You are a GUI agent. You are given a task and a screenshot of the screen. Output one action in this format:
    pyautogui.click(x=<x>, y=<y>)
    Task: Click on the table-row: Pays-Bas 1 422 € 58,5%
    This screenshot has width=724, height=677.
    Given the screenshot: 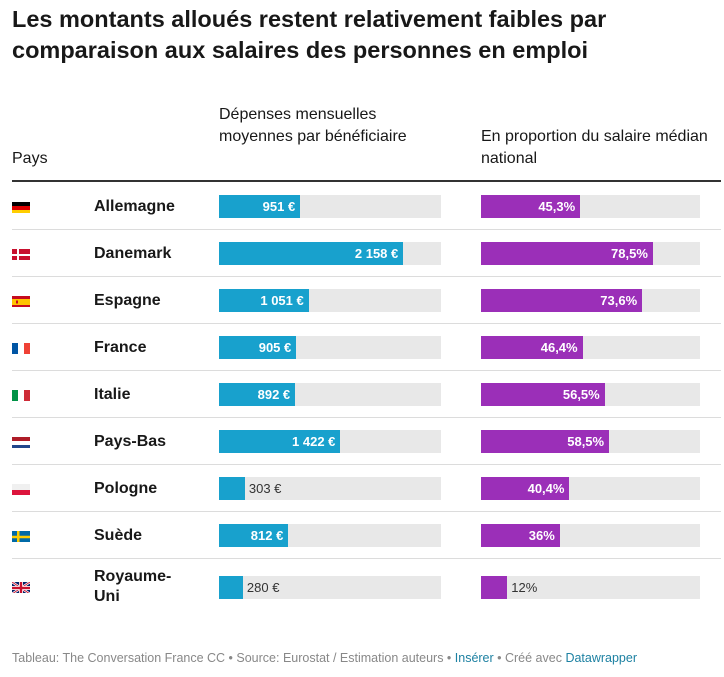 What is the action you would take?
    pyautogui.click(x=366, y=441)
    